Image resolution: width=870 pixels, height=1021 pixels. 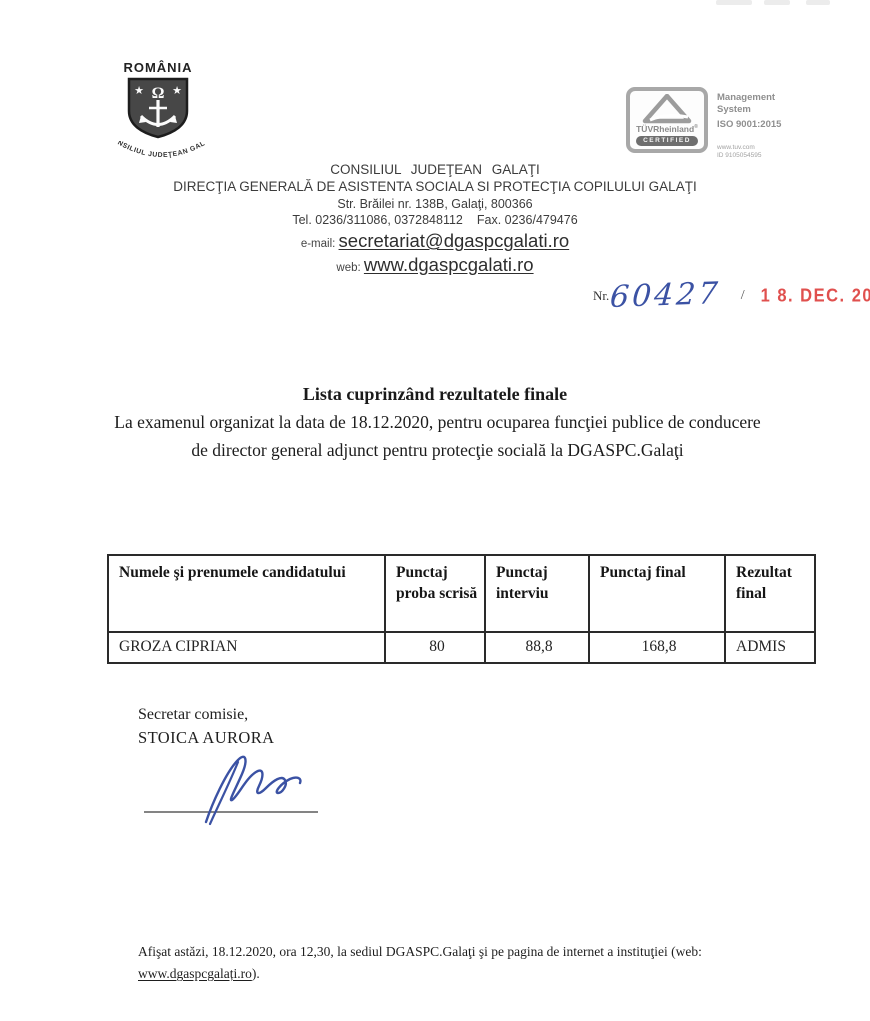 I want to click on column-header-final-score: Punctaj final, so click(x=657, y=593).